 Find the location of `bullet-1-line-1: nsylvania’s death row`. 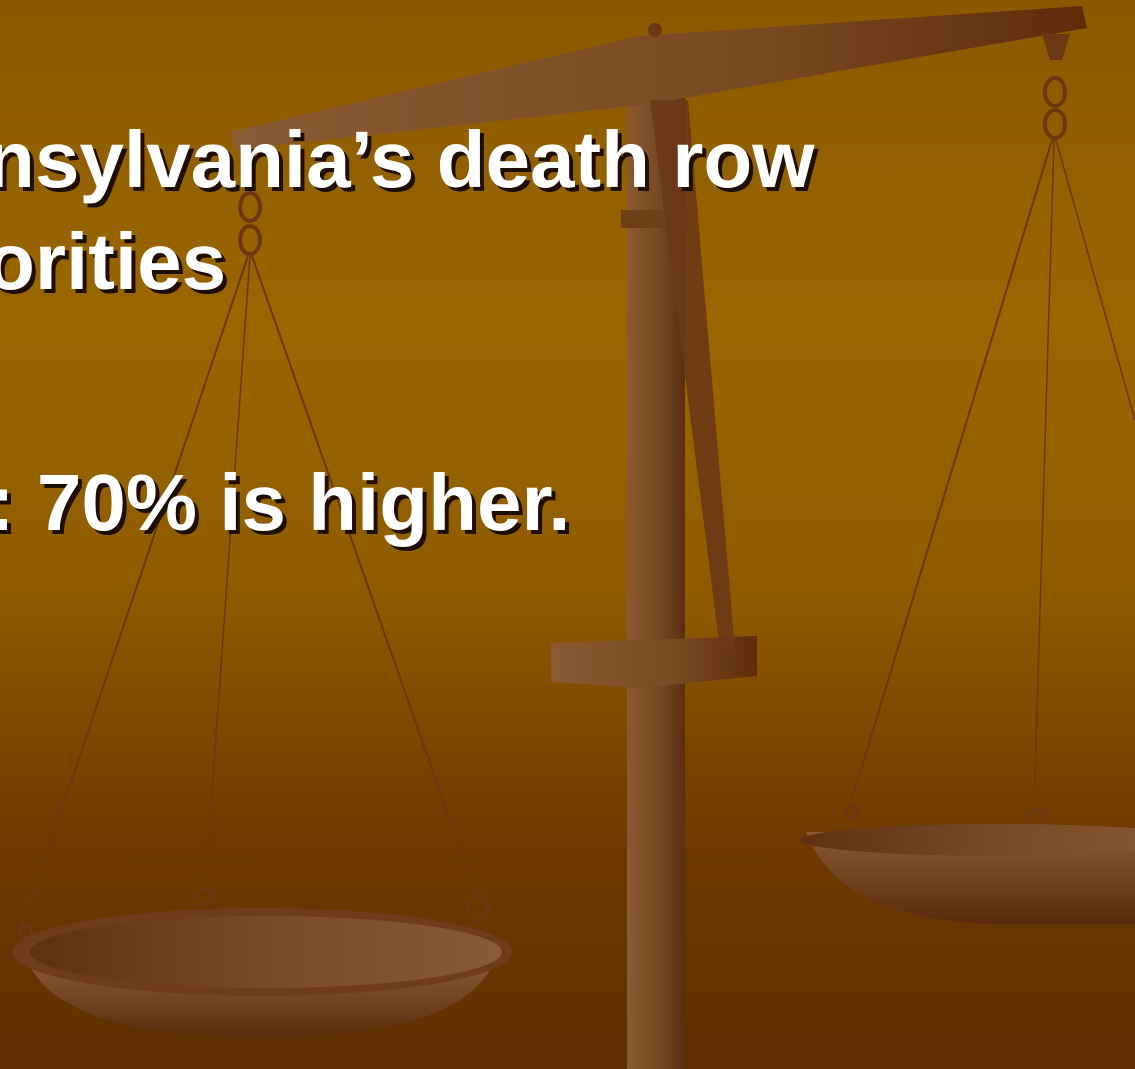

bullet-1-line-1: nsylvania’s death row is located at coordinates (407, 159).